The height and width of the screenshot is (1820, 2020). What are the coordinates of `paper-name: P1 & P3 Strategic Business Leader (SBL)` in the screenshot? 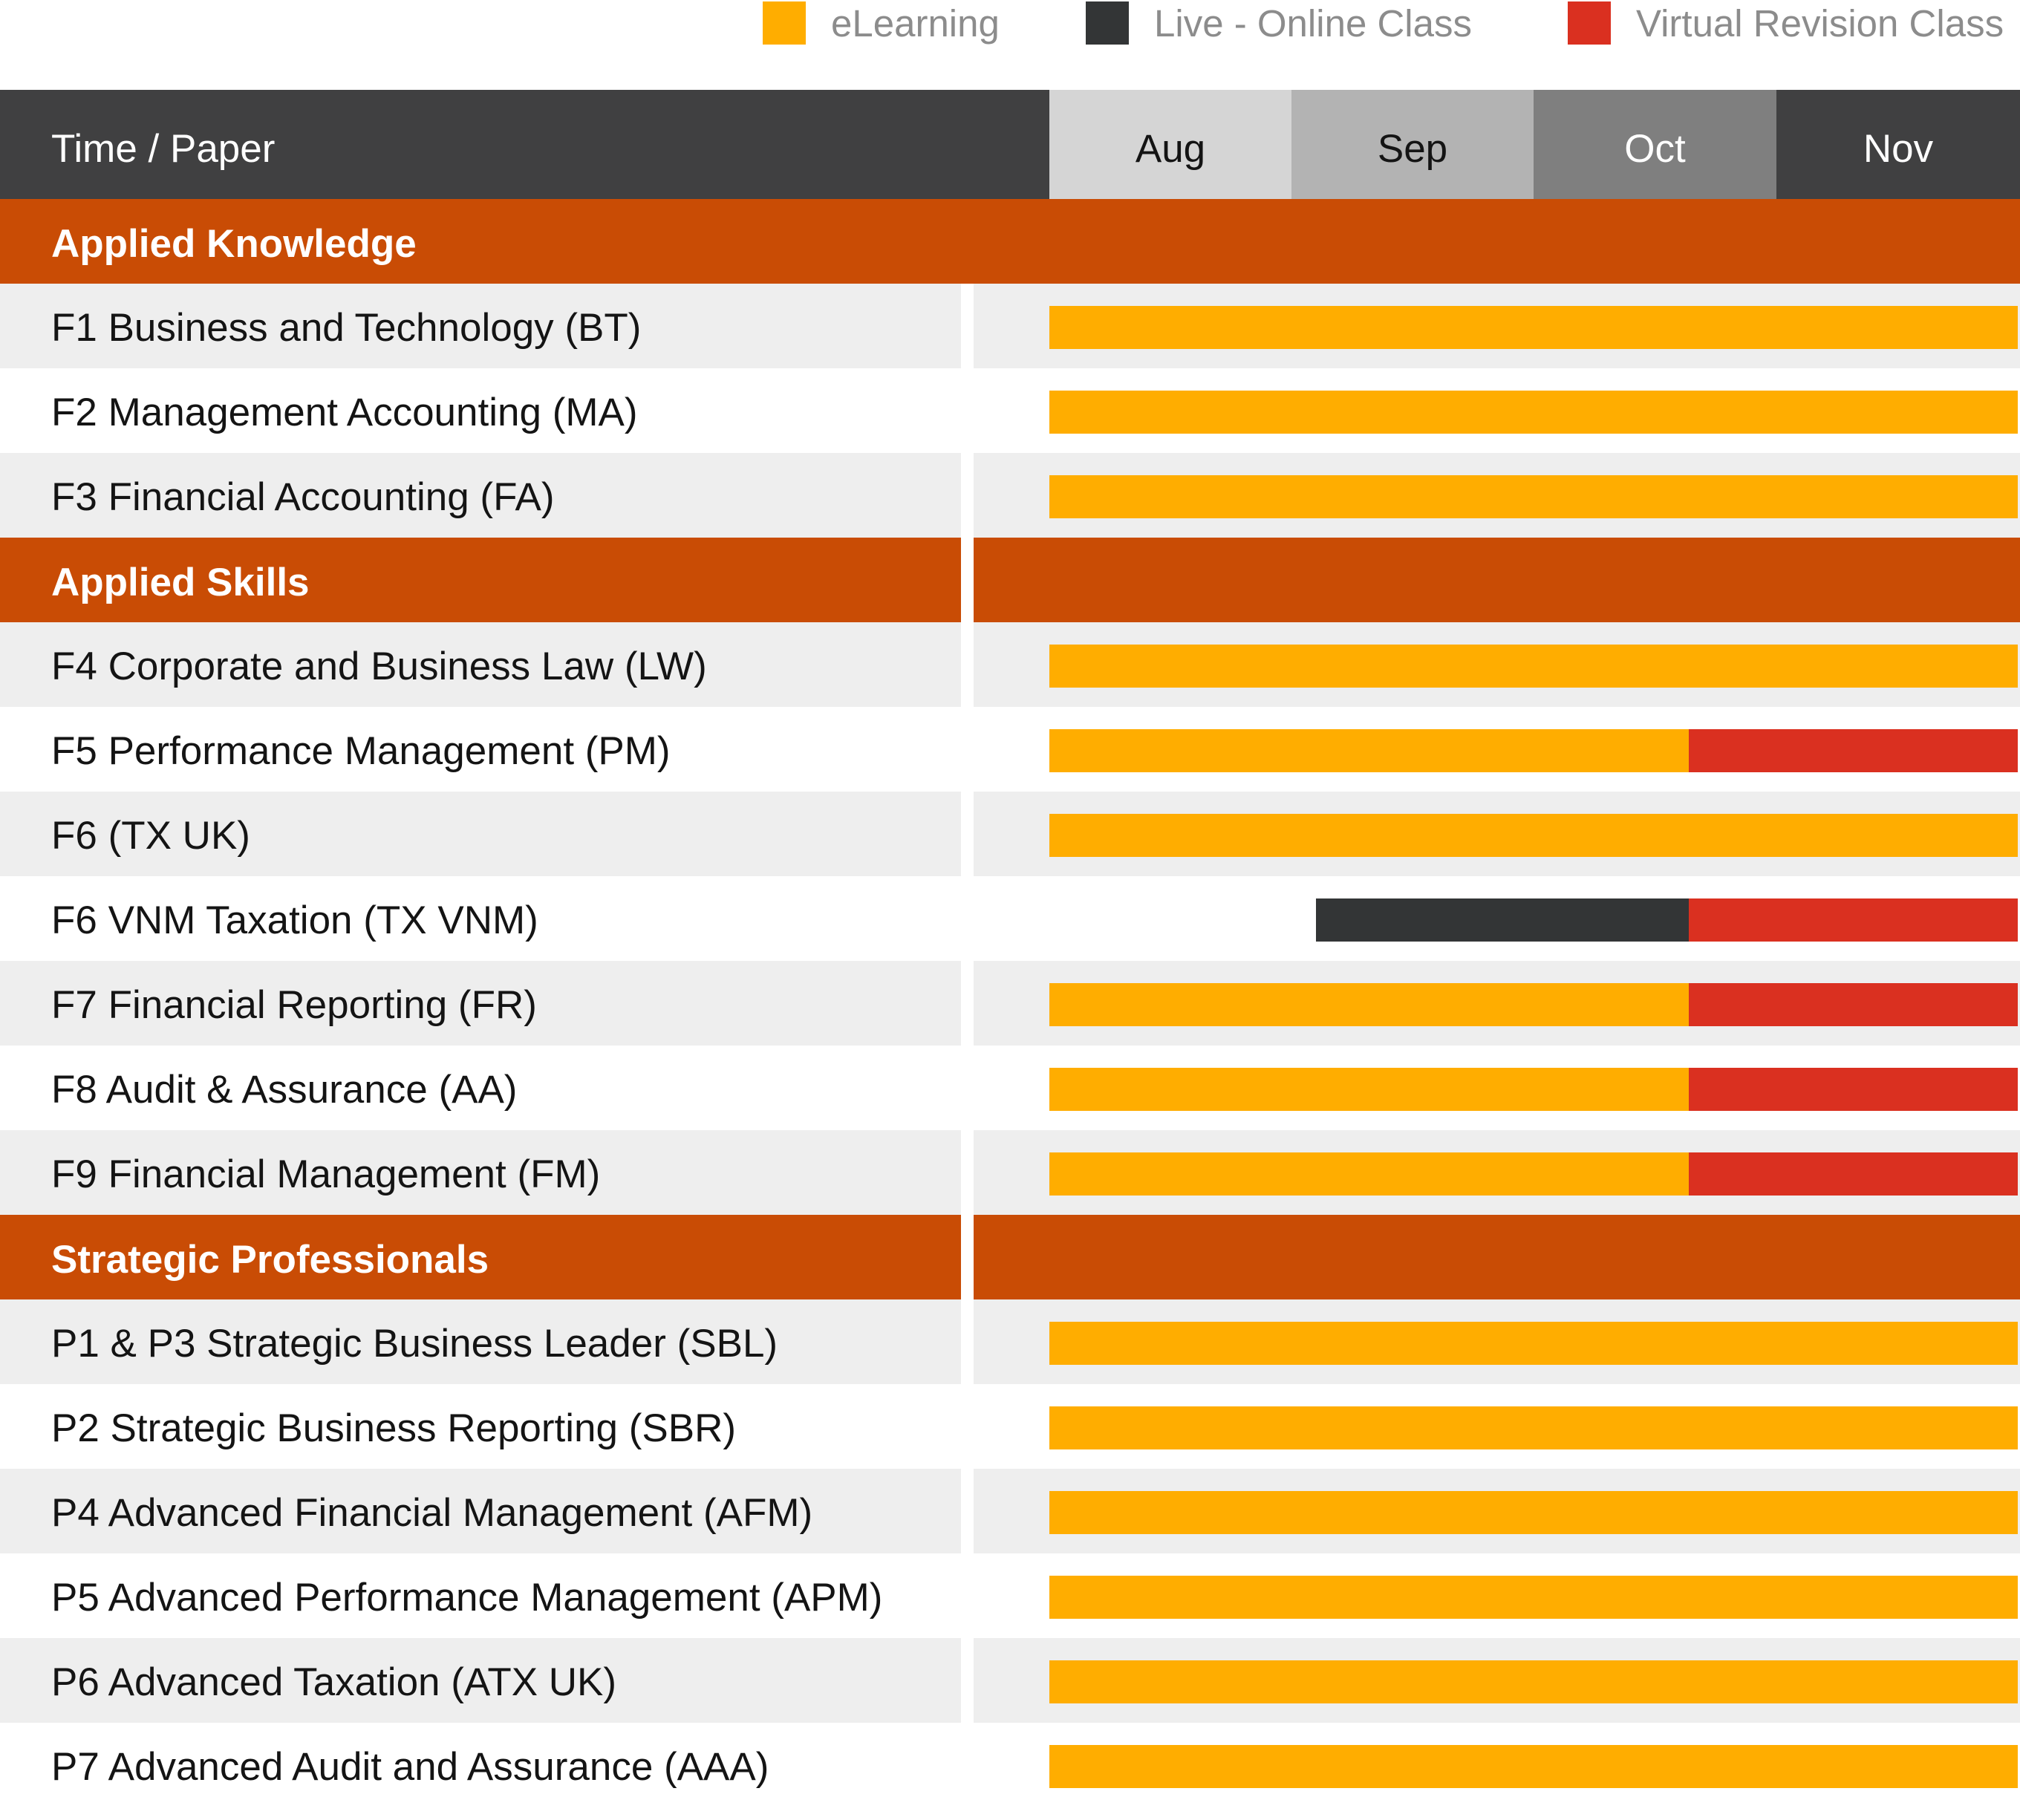 It's located at (414, 1344).